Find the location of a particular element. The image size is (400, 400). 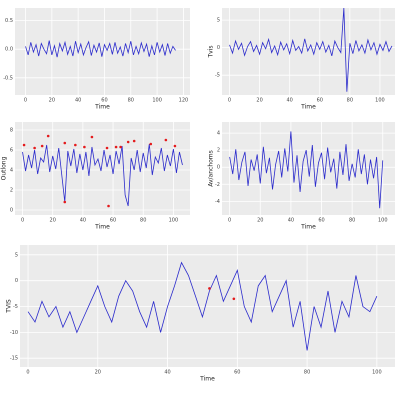

y-axis-label: Av/anchoms is located at coordinates (211, 168).